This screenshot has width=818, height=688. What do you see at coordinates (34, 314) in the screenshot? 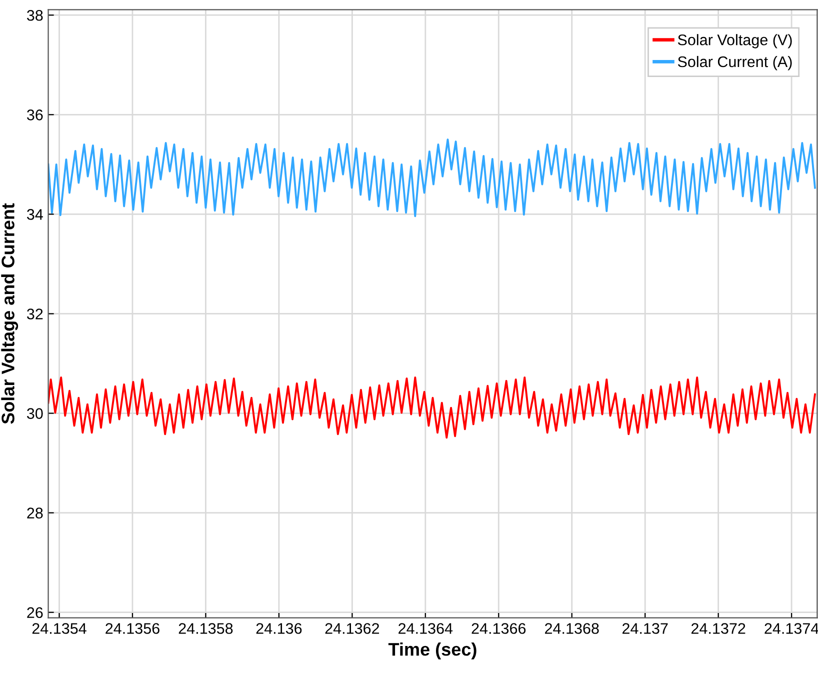
I see `y-tick-label: 32` at bounding box center [34, 314].